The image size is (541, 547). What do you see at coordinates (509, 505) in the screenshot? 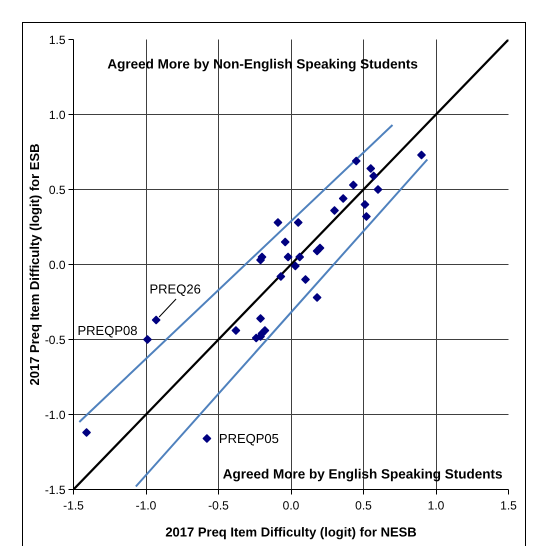
I see `x-tick-label: 1.5` at bounding box center [509, 505].